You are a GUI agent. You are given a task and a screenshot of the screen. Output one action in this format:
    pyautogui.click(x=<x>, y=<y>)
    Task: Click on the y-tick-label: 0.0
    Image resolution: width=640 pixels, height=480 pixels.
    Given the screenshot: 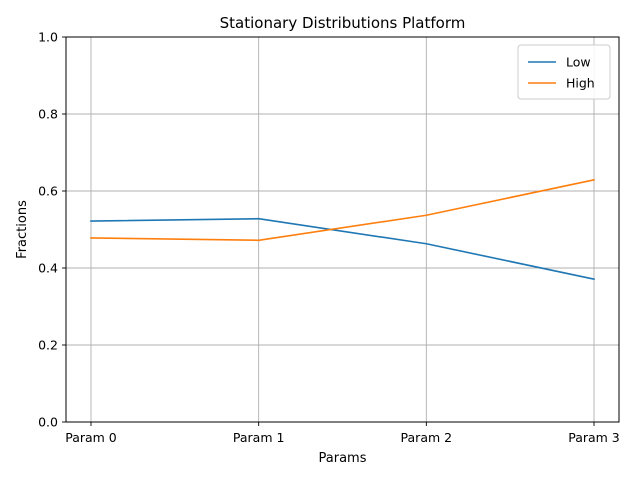 What is the action you would take?
    pyautogui.click(x=48, y=422)
    